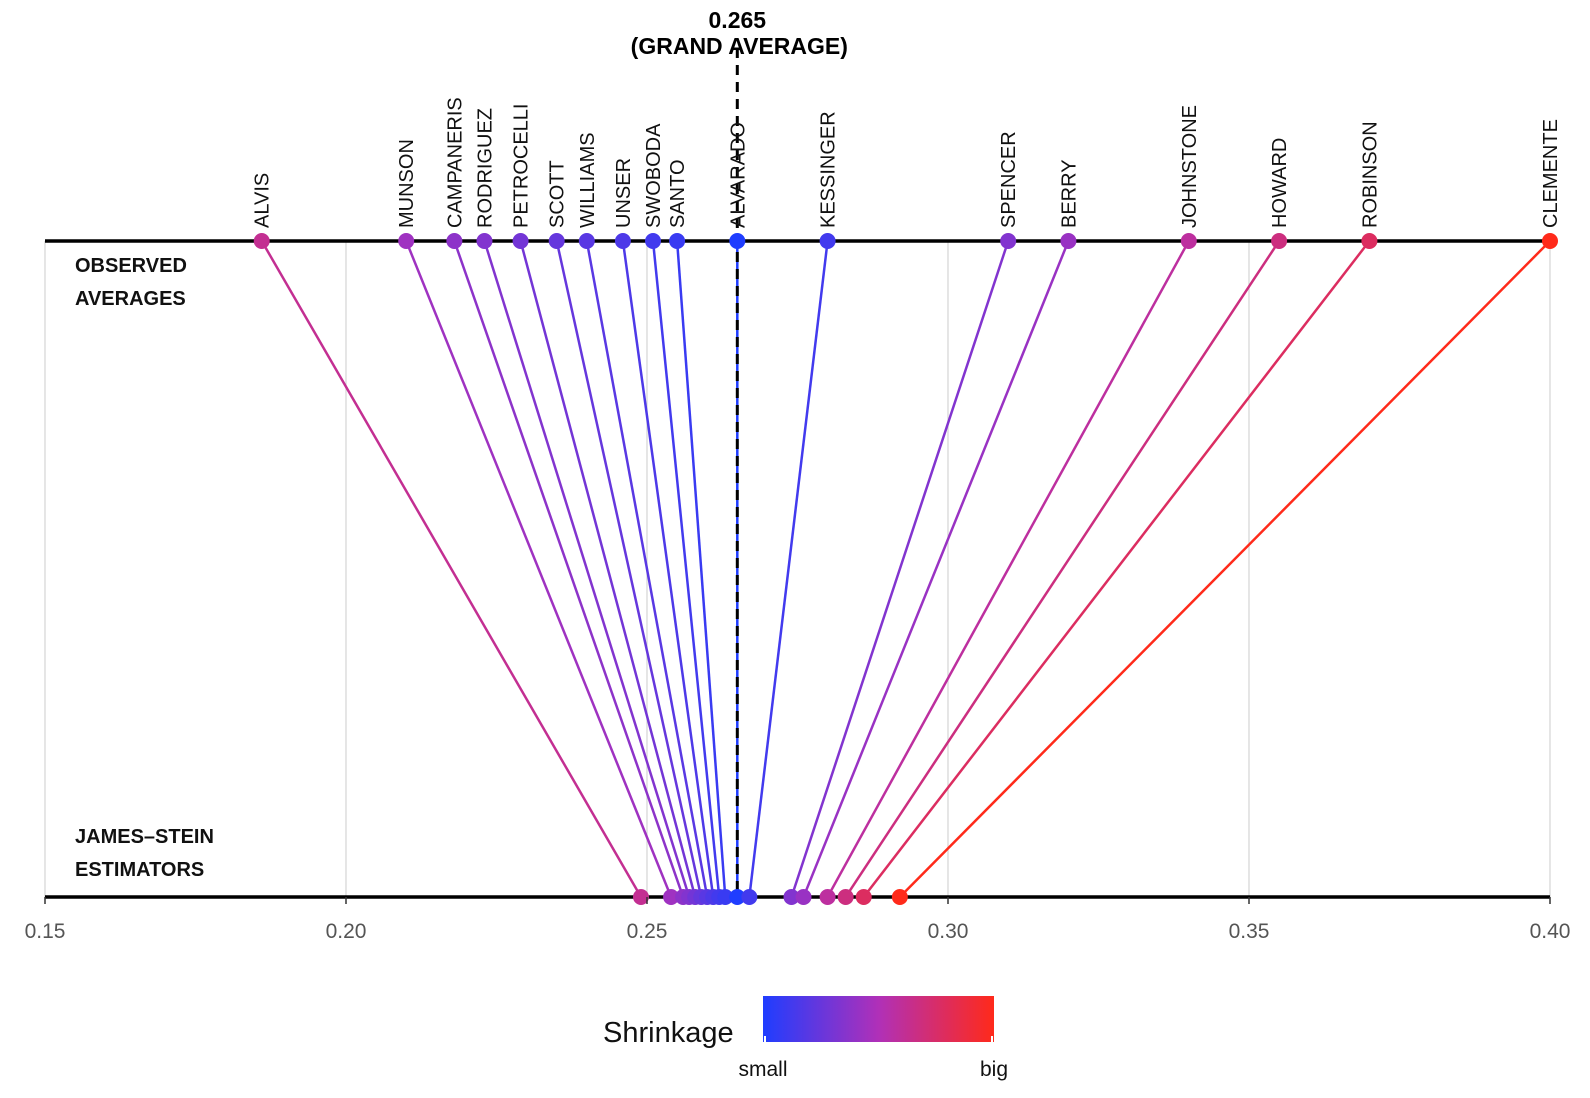 The image size is (1590, 1098). I want to click on x-tick-label: 0.40, so click(1550, 931).